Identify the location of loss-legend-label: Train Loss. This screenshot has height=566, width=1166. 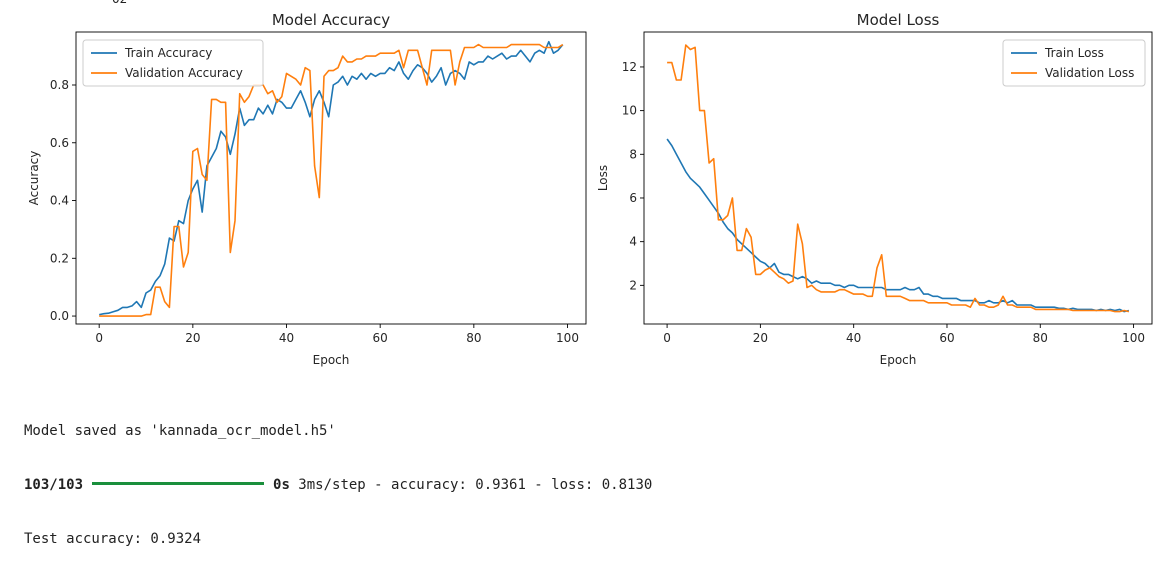
(1074, 53).